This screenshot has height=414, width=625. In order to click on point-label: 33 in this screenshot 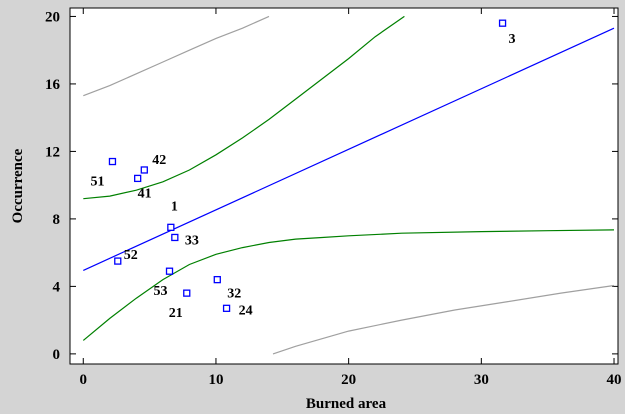, I will do `click(192, 240)`.